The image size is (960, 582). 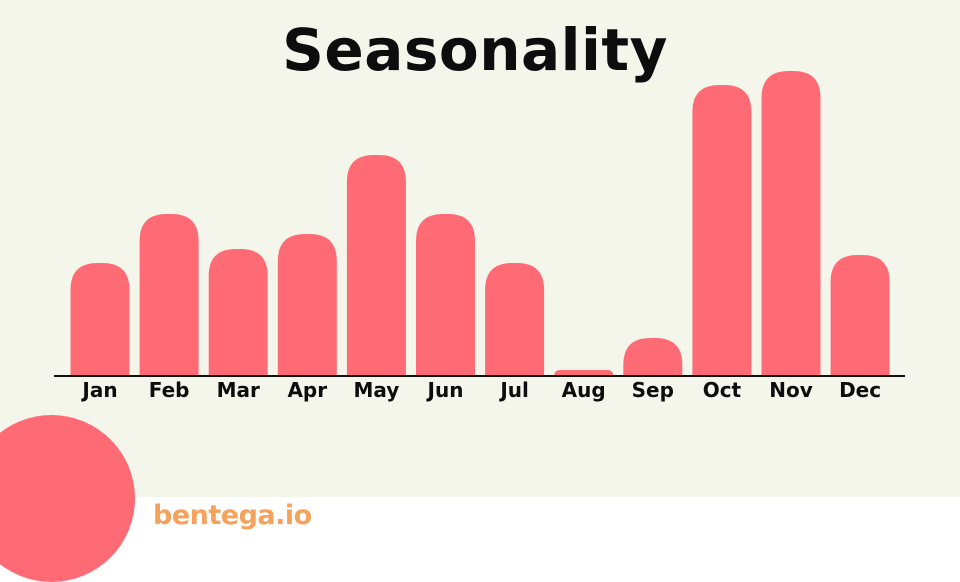 I want to click on bar-dec, so click(x=860, y=315).